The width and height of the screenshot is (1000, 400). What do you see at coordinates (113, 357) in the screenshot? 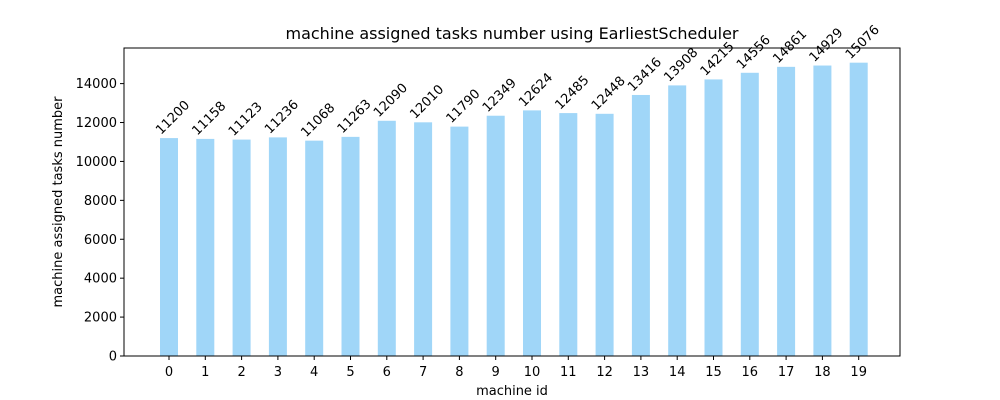
I see `y-tick-label: 0` at bounding box center [113, 357].